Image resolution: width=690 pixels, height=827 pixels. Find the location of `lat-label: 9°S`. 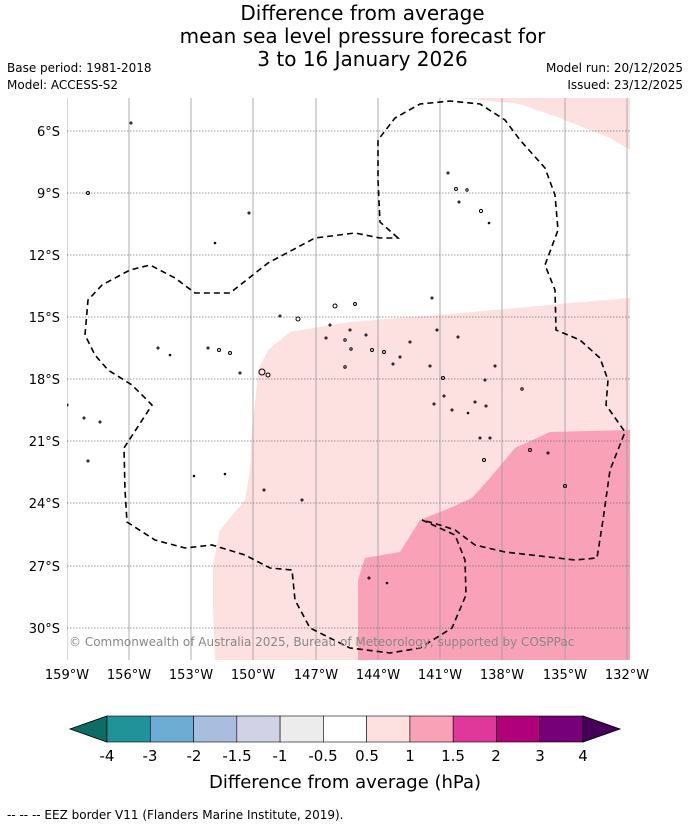

lat-label: 9°S is located at coordinates (48, 194).